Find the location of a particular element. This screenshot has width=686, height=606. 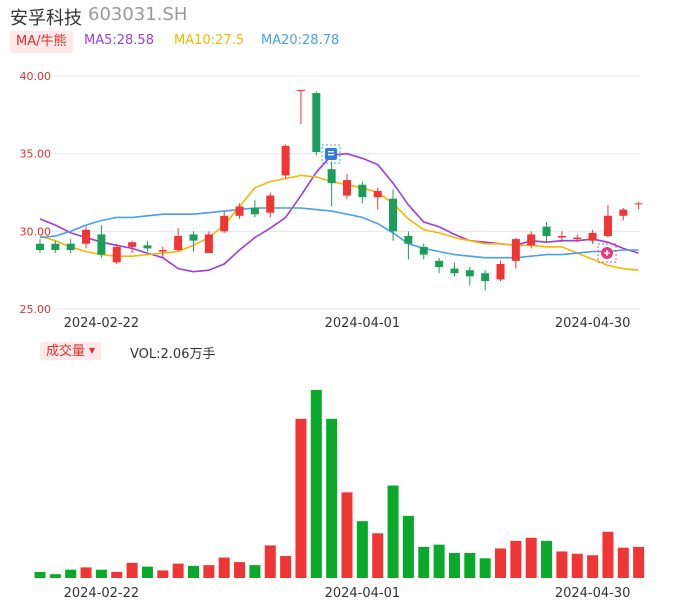

x-tick-label: 2024-02-22 is located at coordinates (102, 593).